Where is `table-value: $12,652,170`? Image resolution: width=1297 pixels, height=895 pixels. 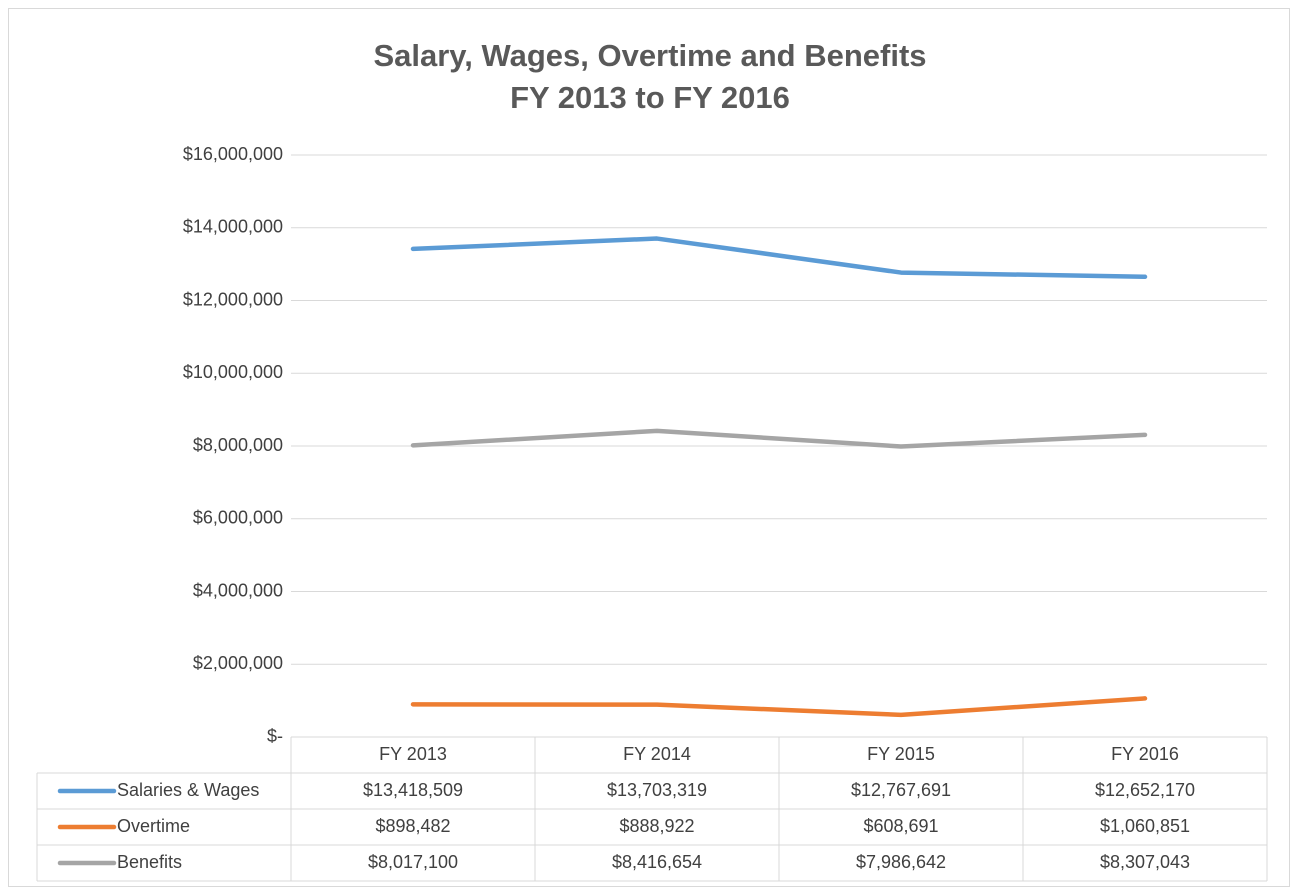
table-value: $12,652,170 is located at coordinates (1145, 790).